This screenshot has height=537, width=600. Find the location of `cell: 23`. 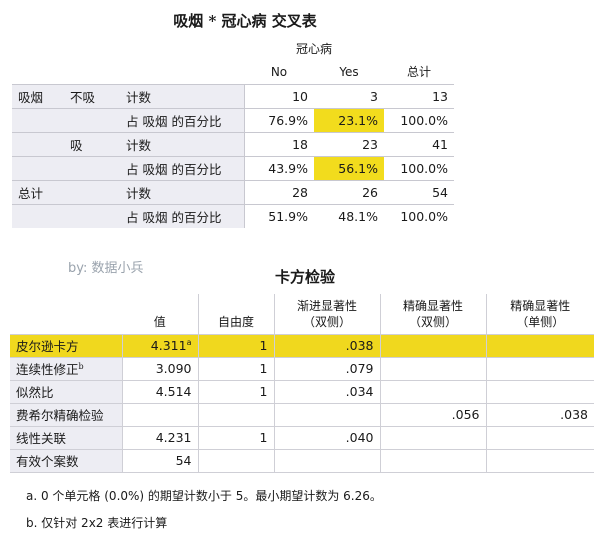

cell: 23 is located at coordinates (349, 143).